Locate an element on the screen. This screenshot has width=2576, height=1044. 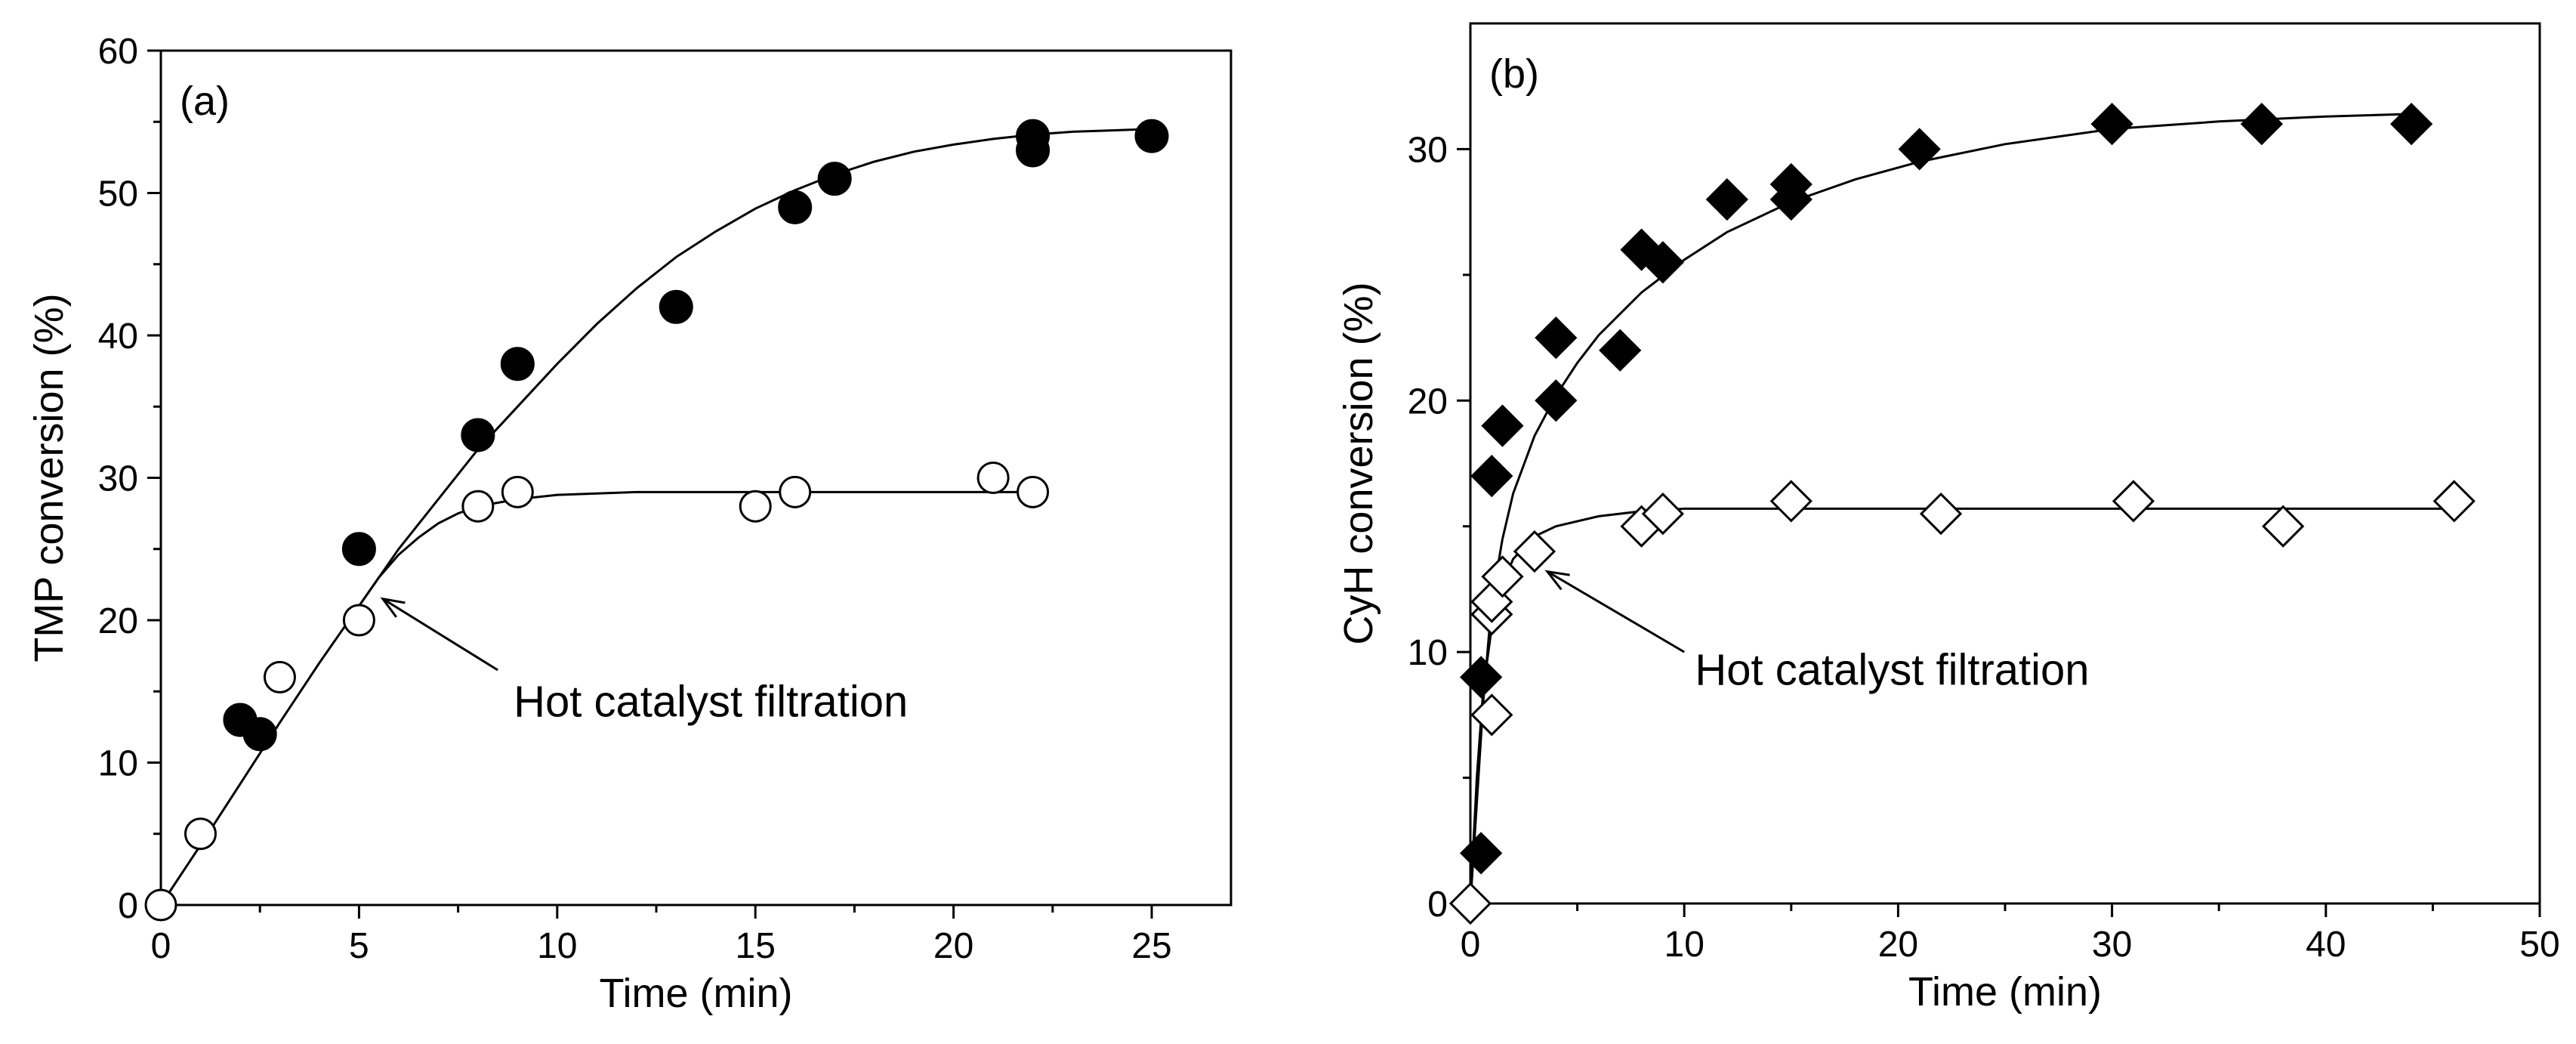
x-tick-label: 30 is located at coordinates (2112, 945).